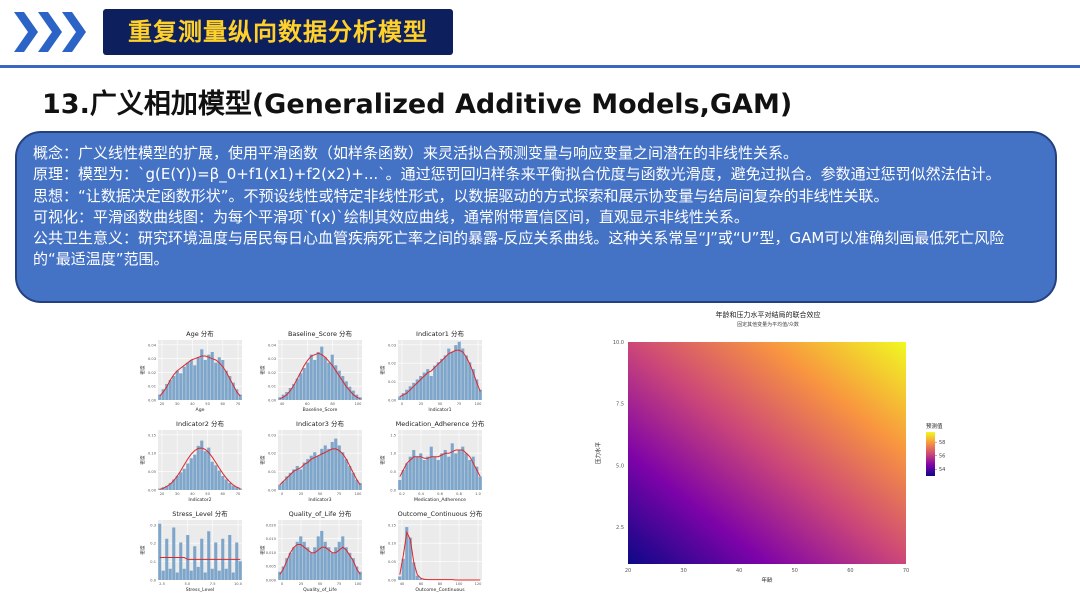  I want to click on y-tick-label: 7.5, so click(620, 405).